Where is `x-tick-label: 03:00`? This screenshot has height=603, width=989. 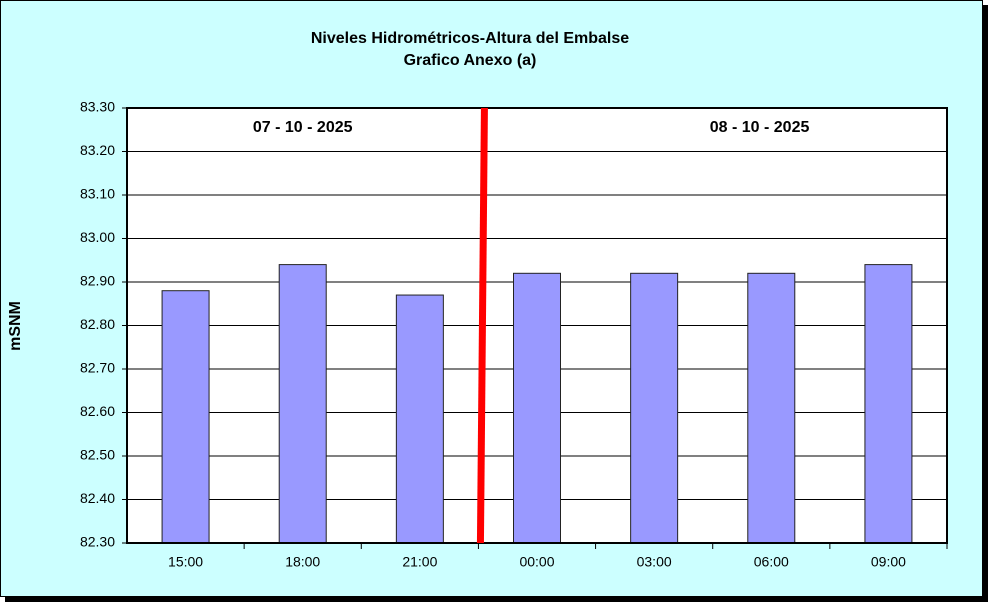 x-tick-label: 03:00 is located at coordinates (654, 562).